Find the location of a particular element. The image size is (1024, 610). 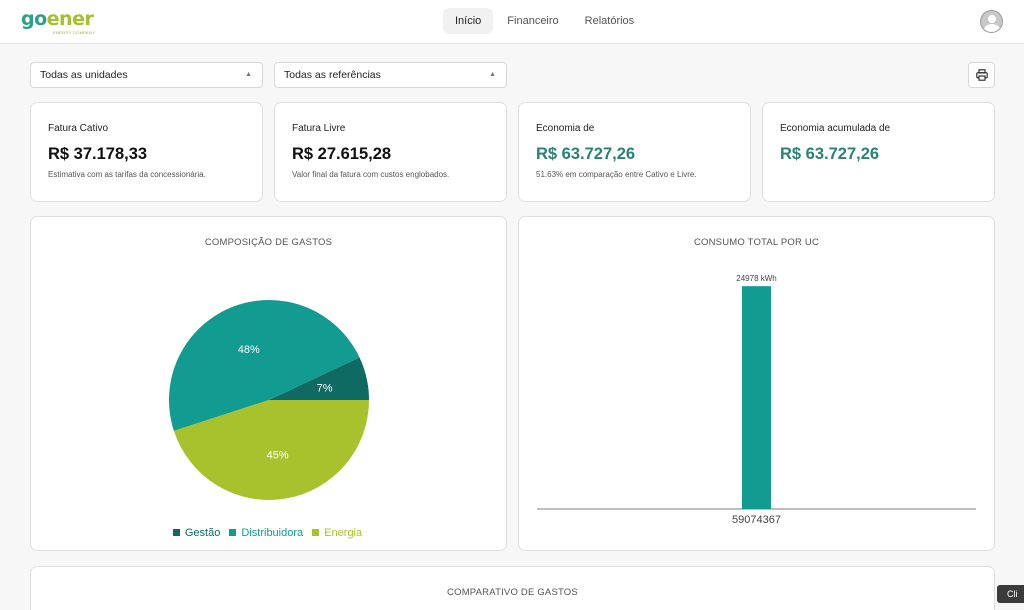

floating-tooltip: Cli is located at coordinates (1010, 594).